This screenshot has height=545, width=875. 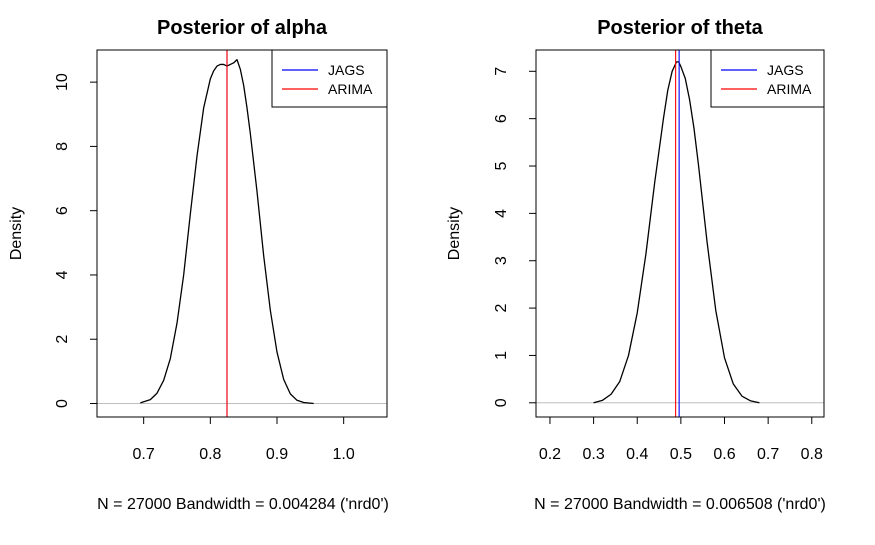 What do you see at coordinates (550, 454) in the screenshot?
I see `x-tick-label: 0.2` at bounding box center [550, 454].